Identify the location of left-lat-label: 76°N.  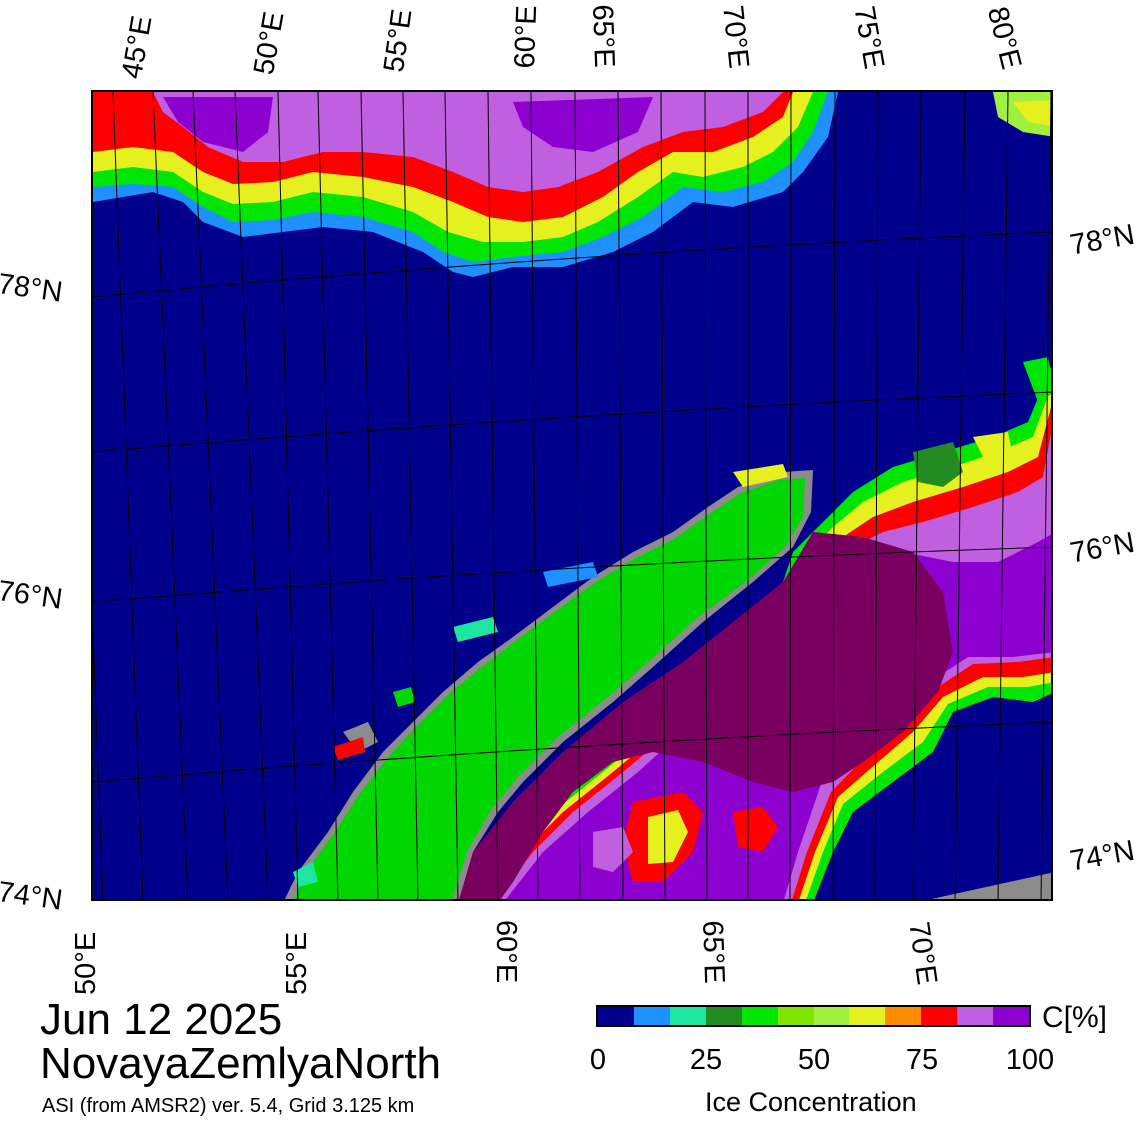
(32, 595).